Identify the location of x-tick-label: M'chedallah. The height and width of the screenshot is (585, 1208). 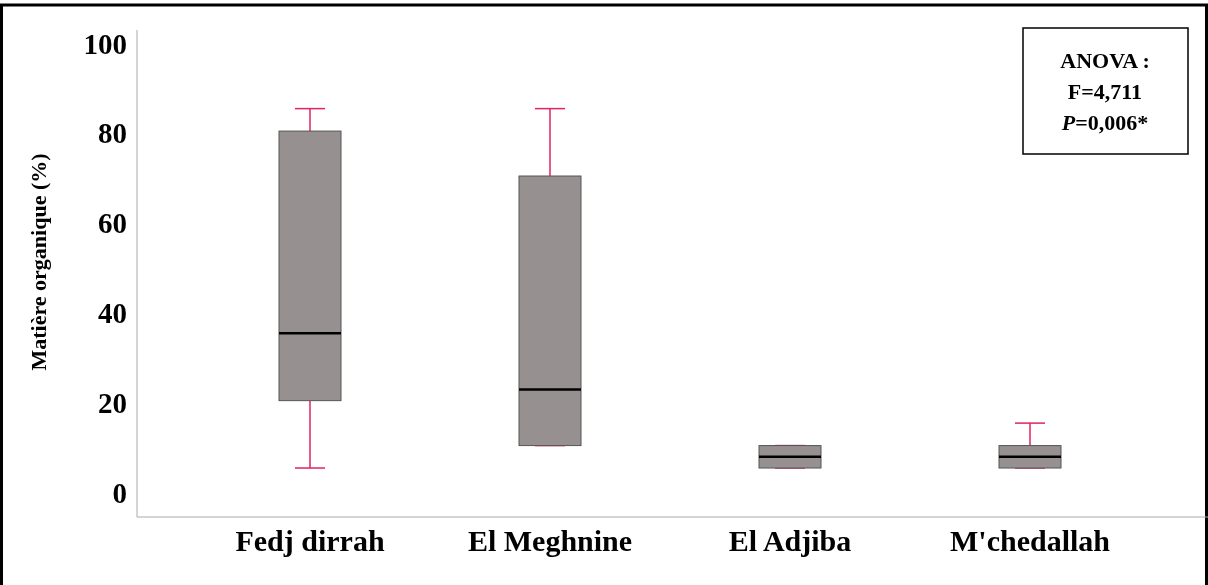
(1030, 540).